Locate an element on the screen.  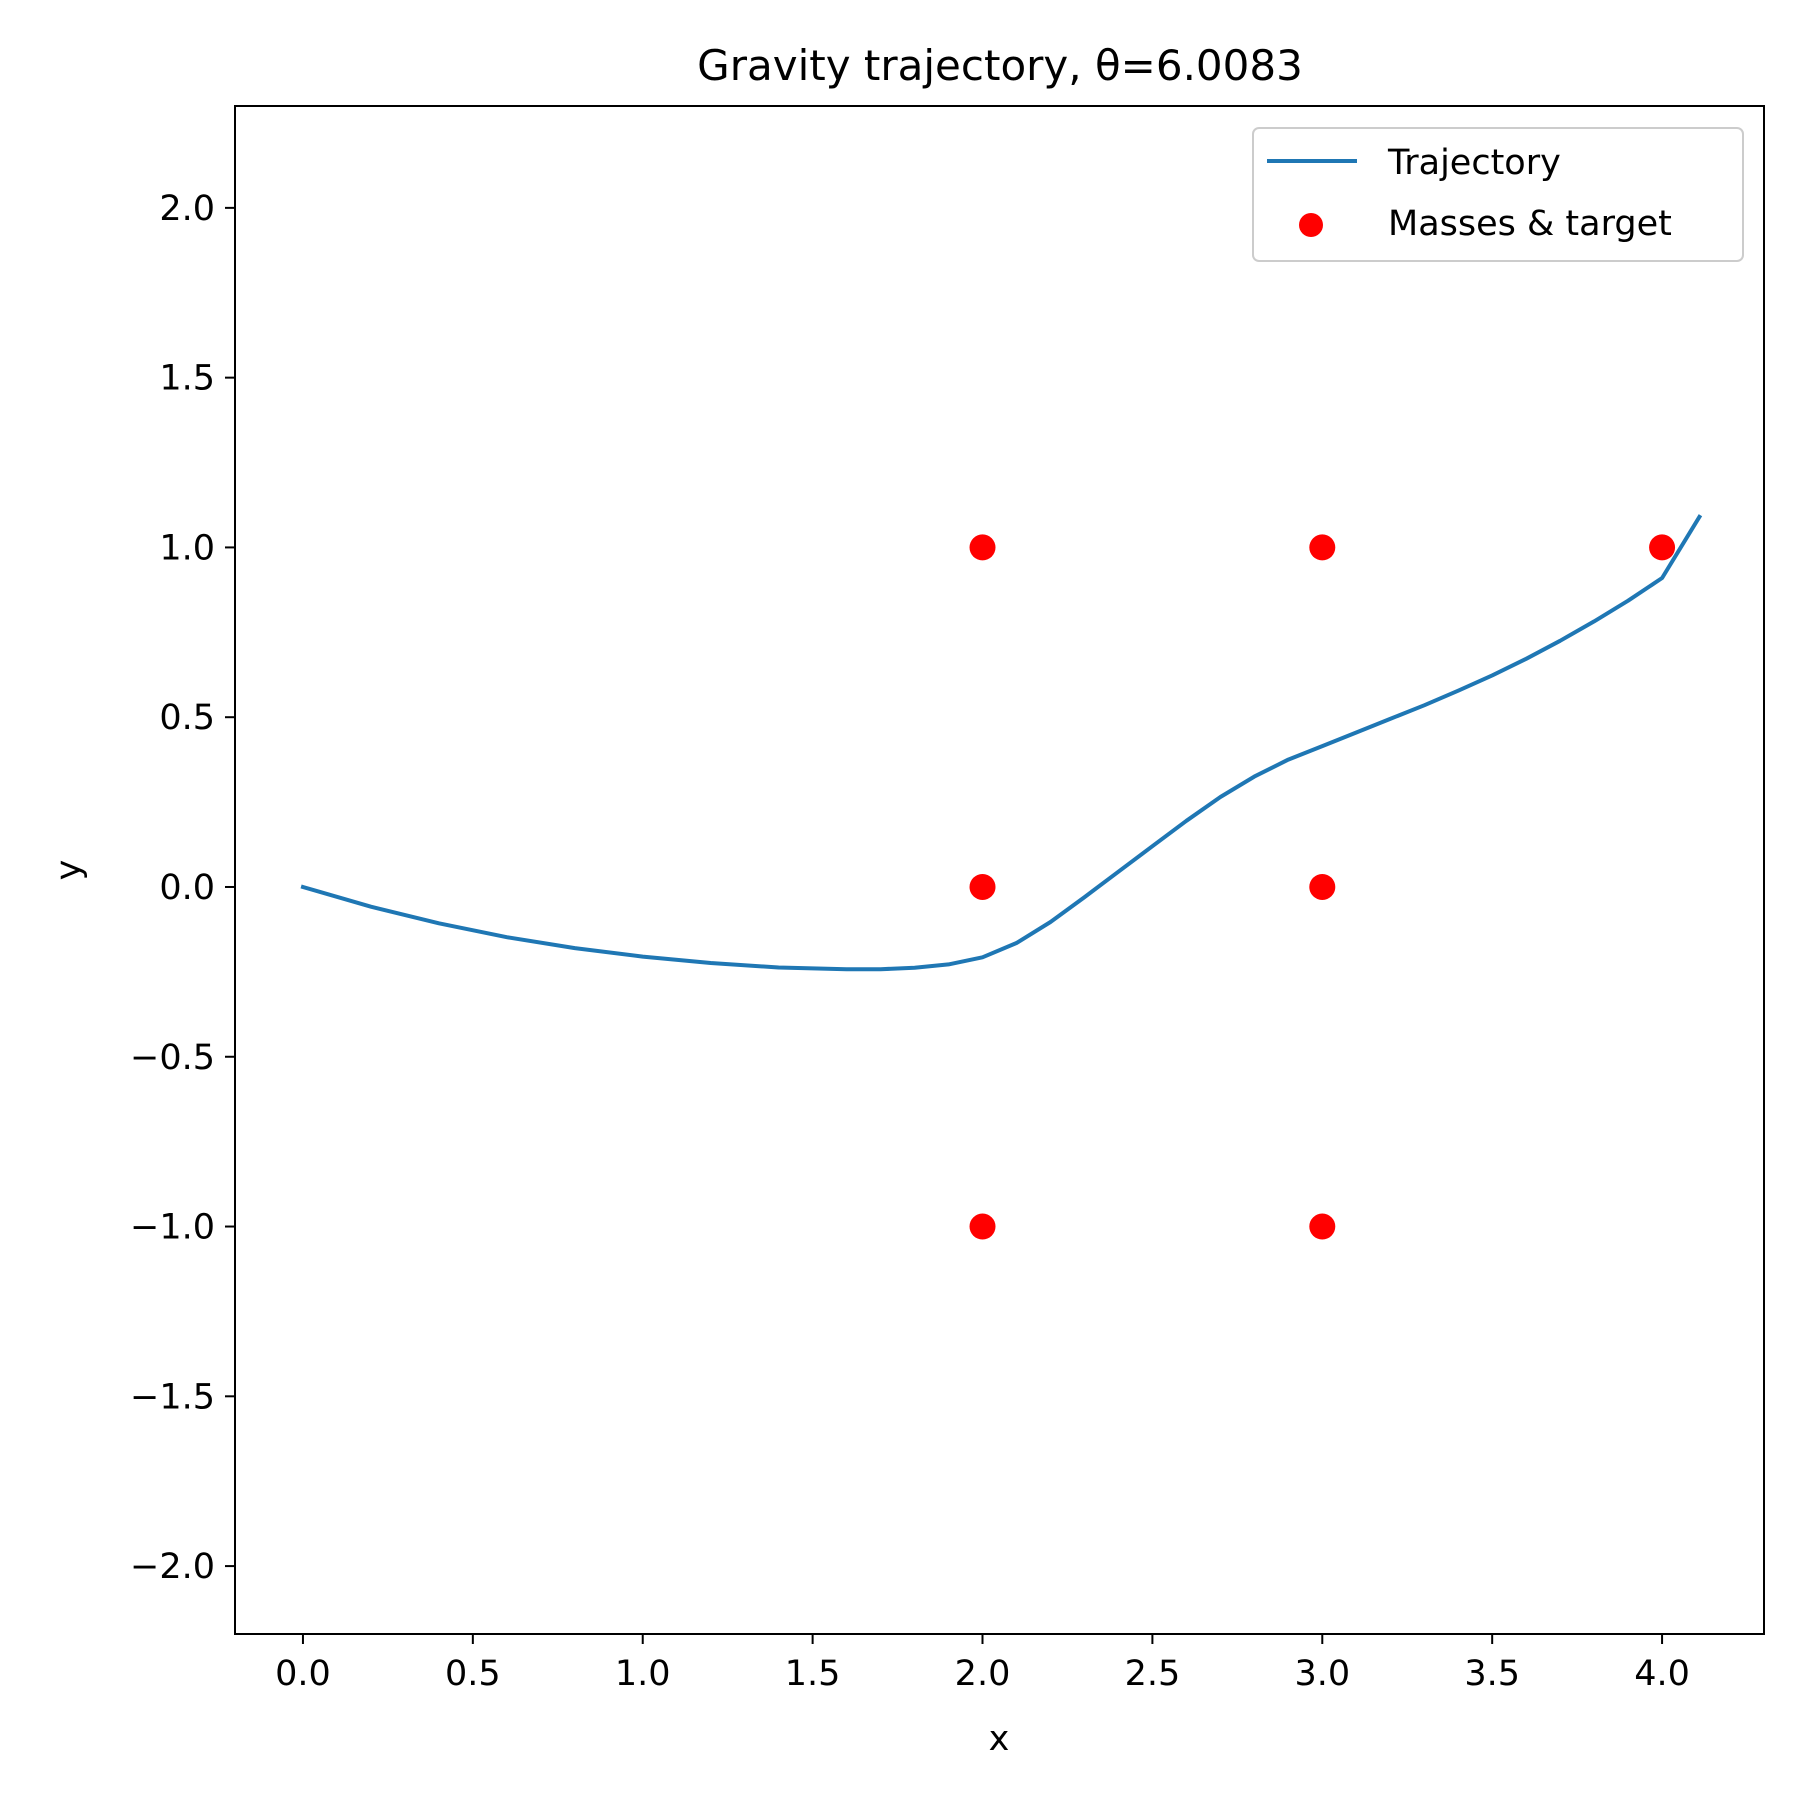
x-tick-label: 2.0 is located at coordinates (983, 1674).